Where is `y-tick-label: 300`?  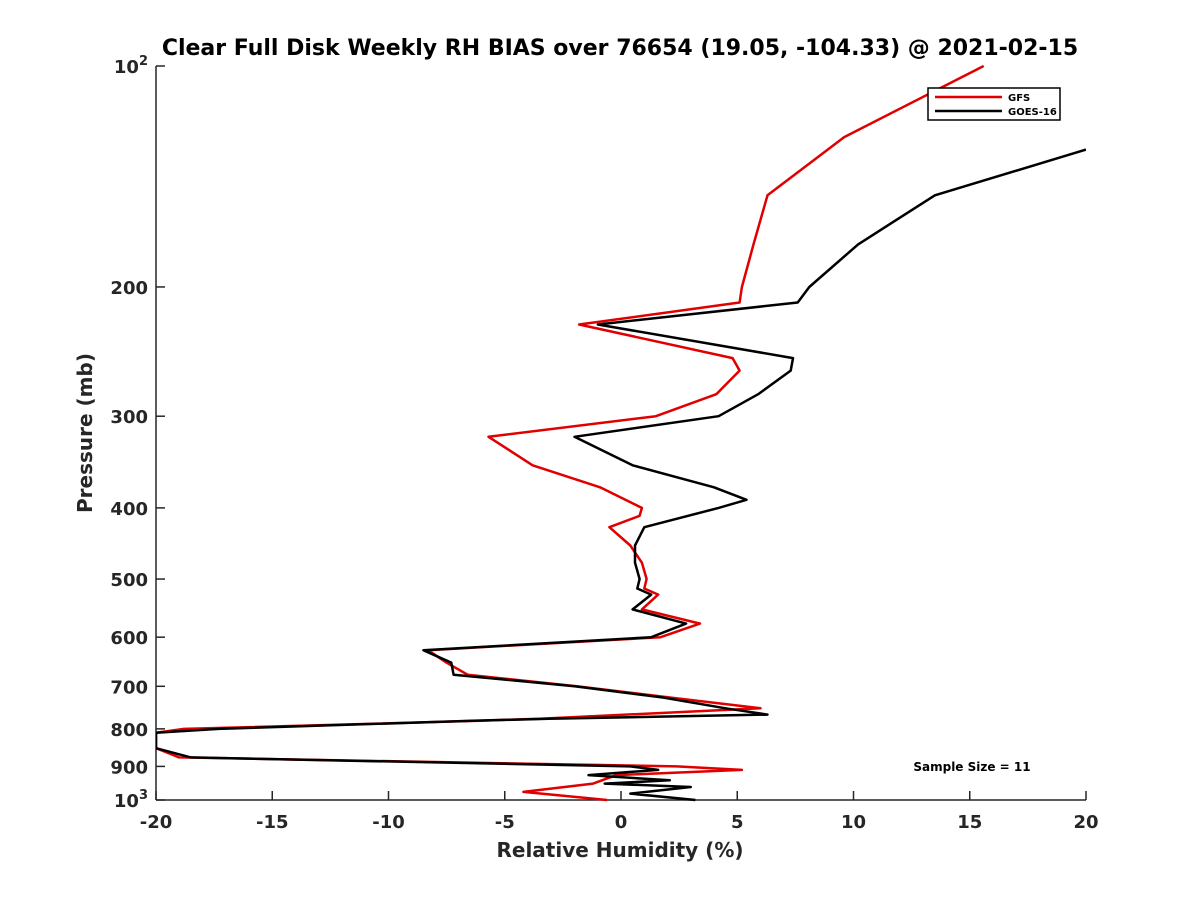
y-tick-label: 300 is located at coordinates (129, 417).